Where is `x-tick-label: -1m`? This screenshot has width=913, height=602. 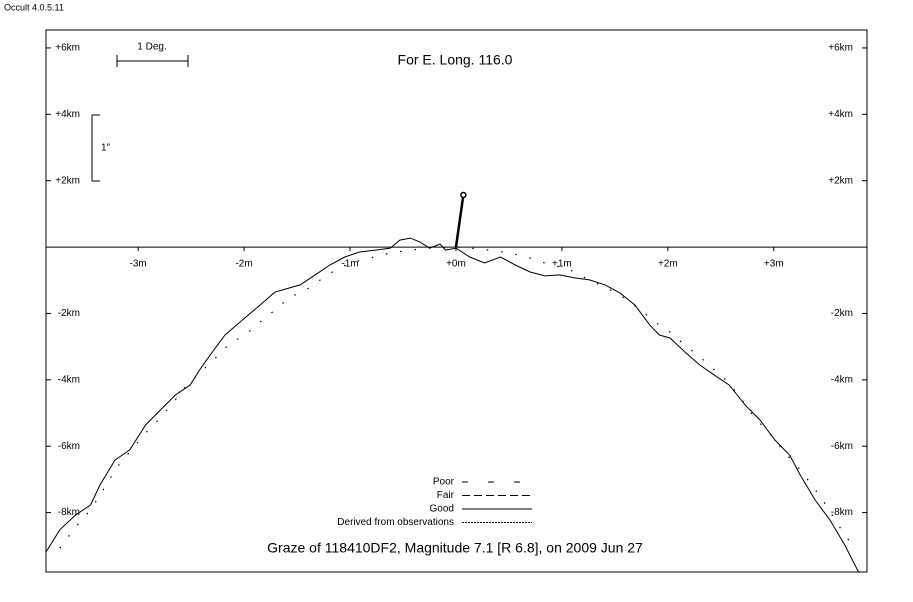 x-tick-label: -1m is located at coordinates (349, 264).